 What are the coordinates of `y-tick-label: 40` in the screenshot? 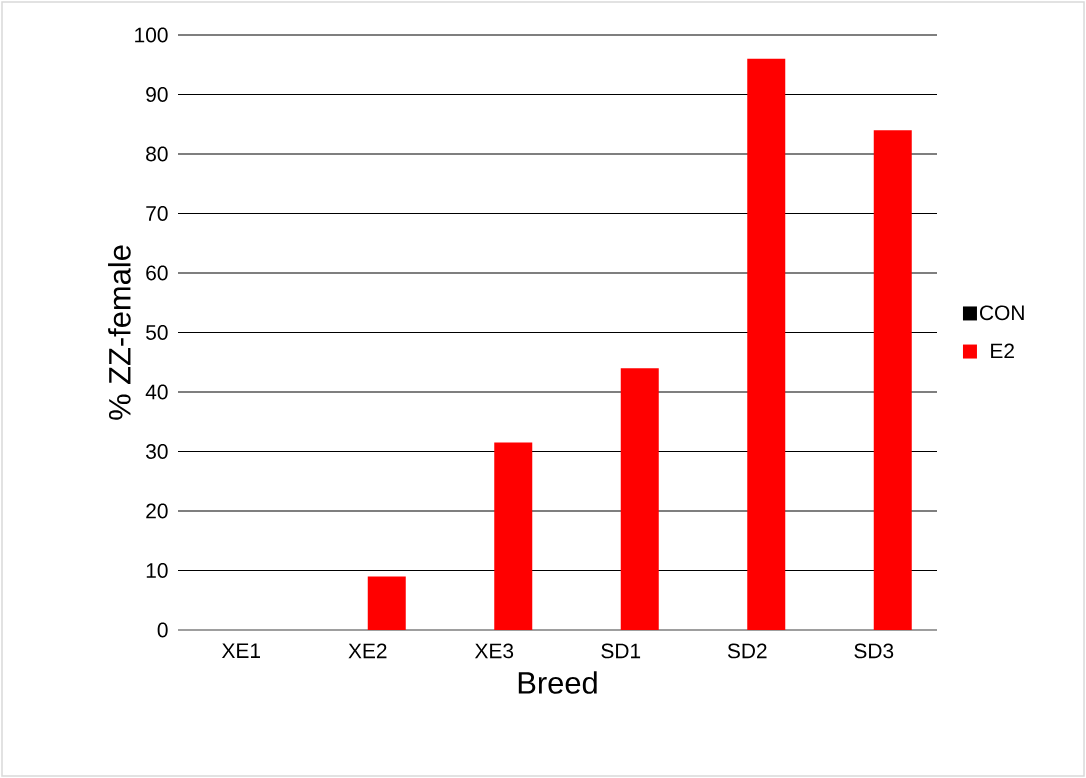 It's located at (156, 392).